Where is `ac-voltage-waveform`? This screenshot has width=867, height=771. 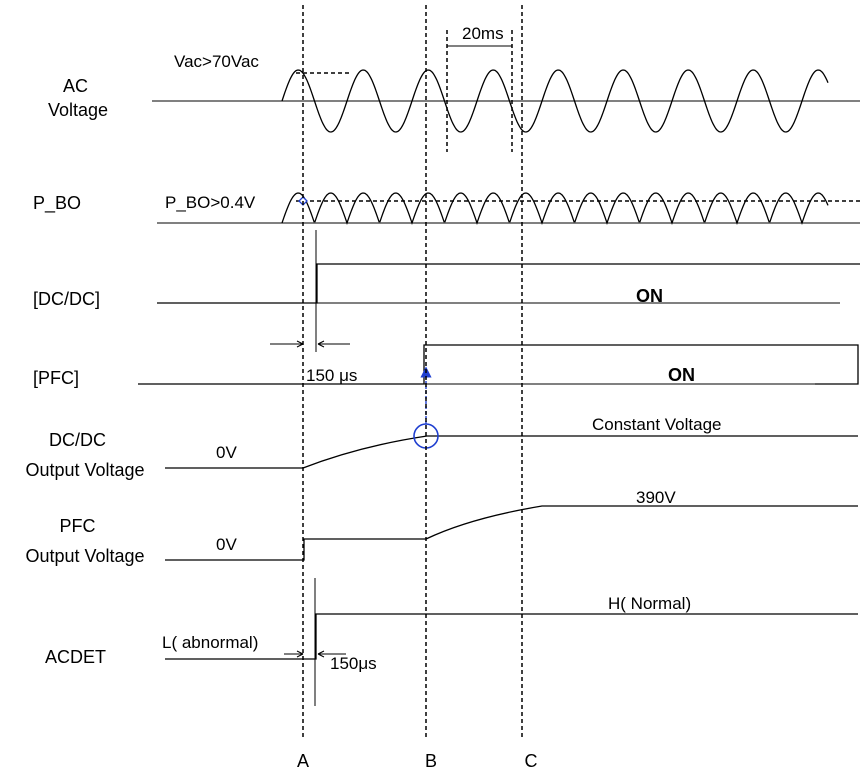
ac-voltage-waveform is located at coordinates (555, 101).